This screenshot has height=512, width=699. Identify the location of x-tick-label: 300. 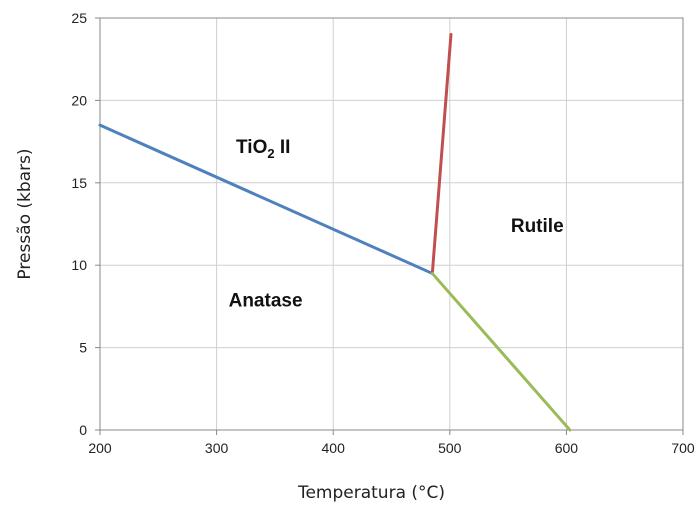
(217, 448).